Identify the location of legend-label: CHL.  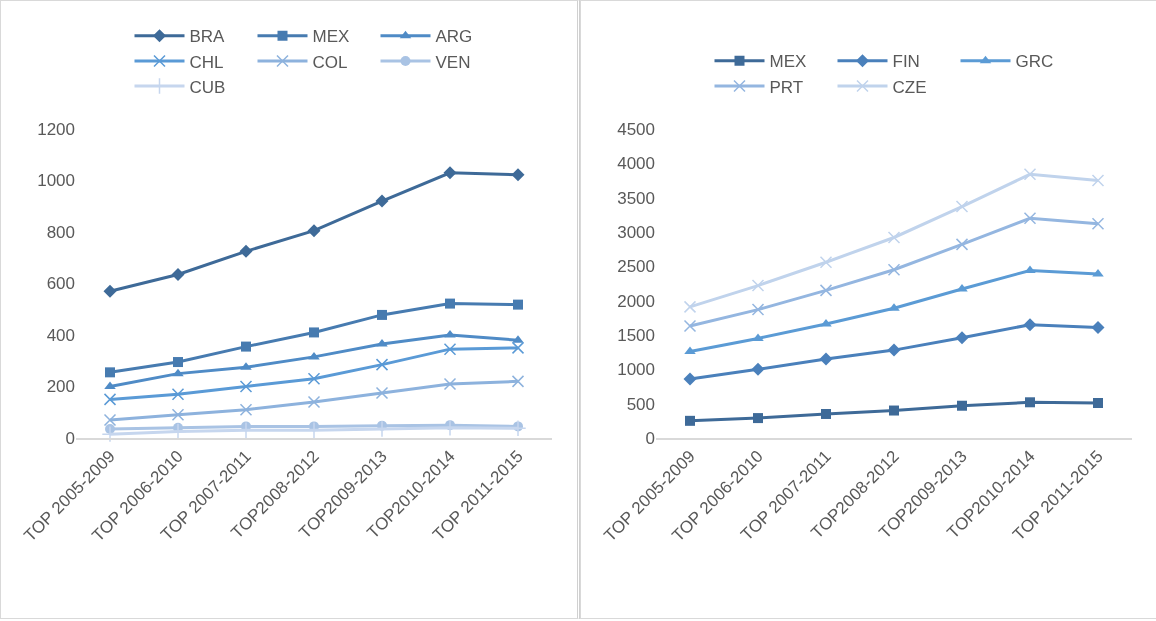
(206, 62).